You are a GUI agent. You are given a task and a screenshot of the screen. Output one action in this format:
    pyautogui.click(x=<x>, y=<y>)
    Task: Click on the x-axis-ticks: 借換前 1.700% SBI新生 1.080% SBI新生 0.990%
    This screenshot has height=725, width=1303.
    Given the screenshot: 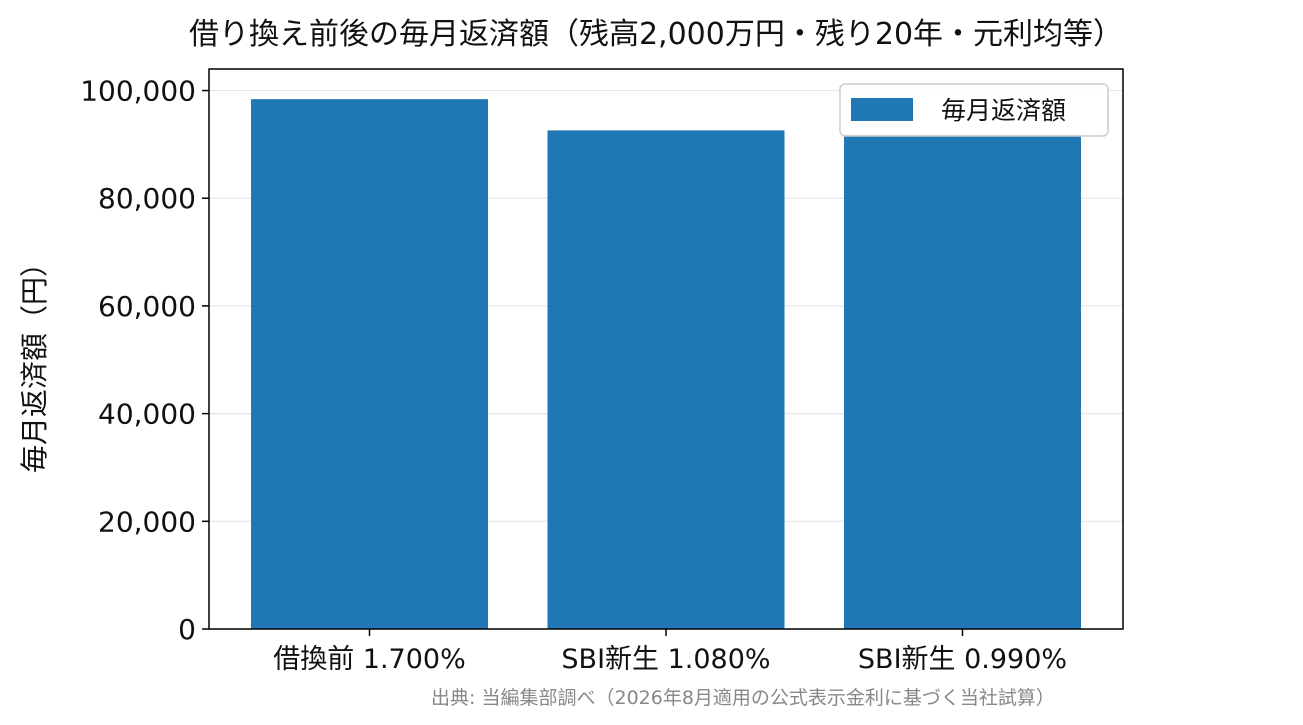 What is the action you would take?
    pyautogui.click(x=670, y=652)
    